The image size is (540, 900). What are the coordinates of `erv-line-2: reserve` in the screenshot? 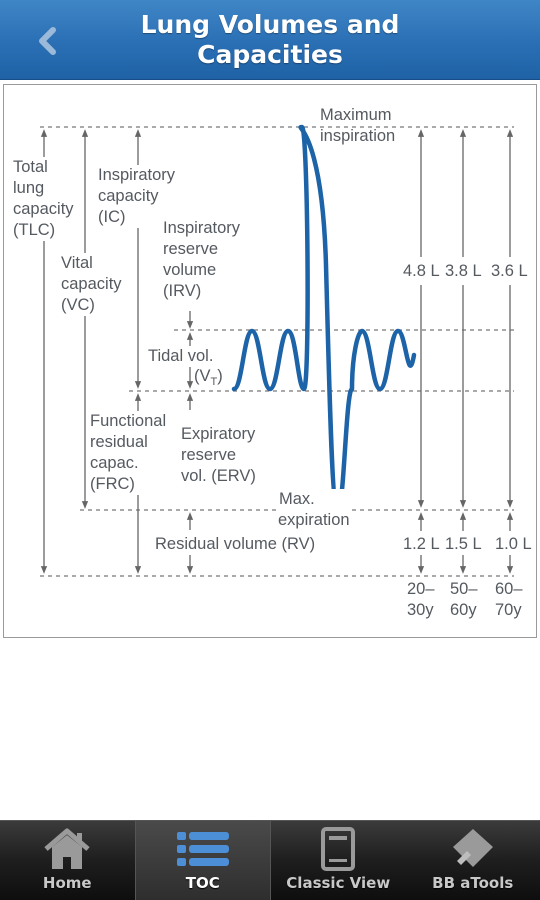 It's located at (209, 455).